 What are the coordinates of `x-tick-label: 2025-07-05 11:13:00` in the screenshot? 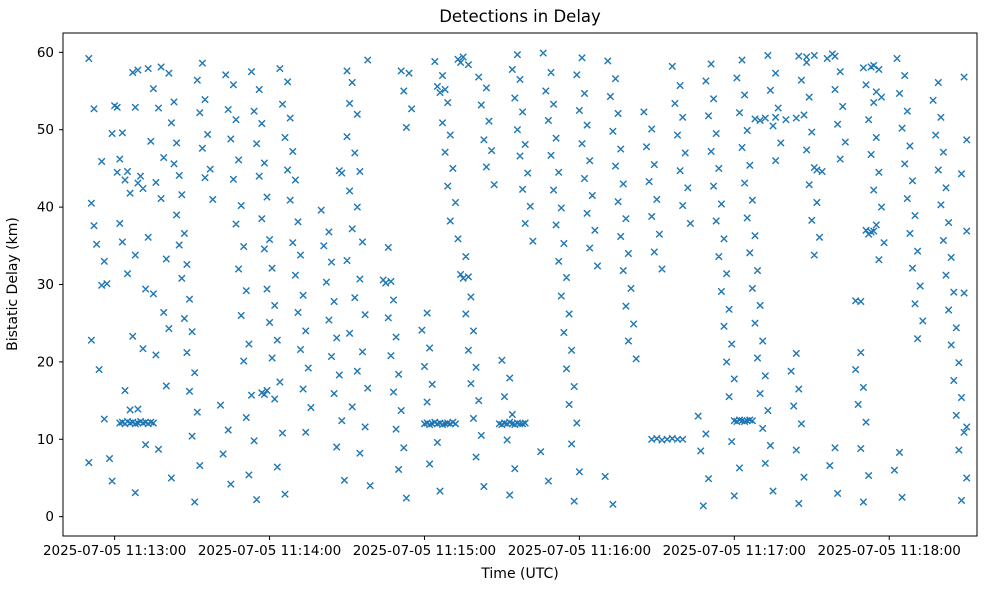 It's located at (114, 551).